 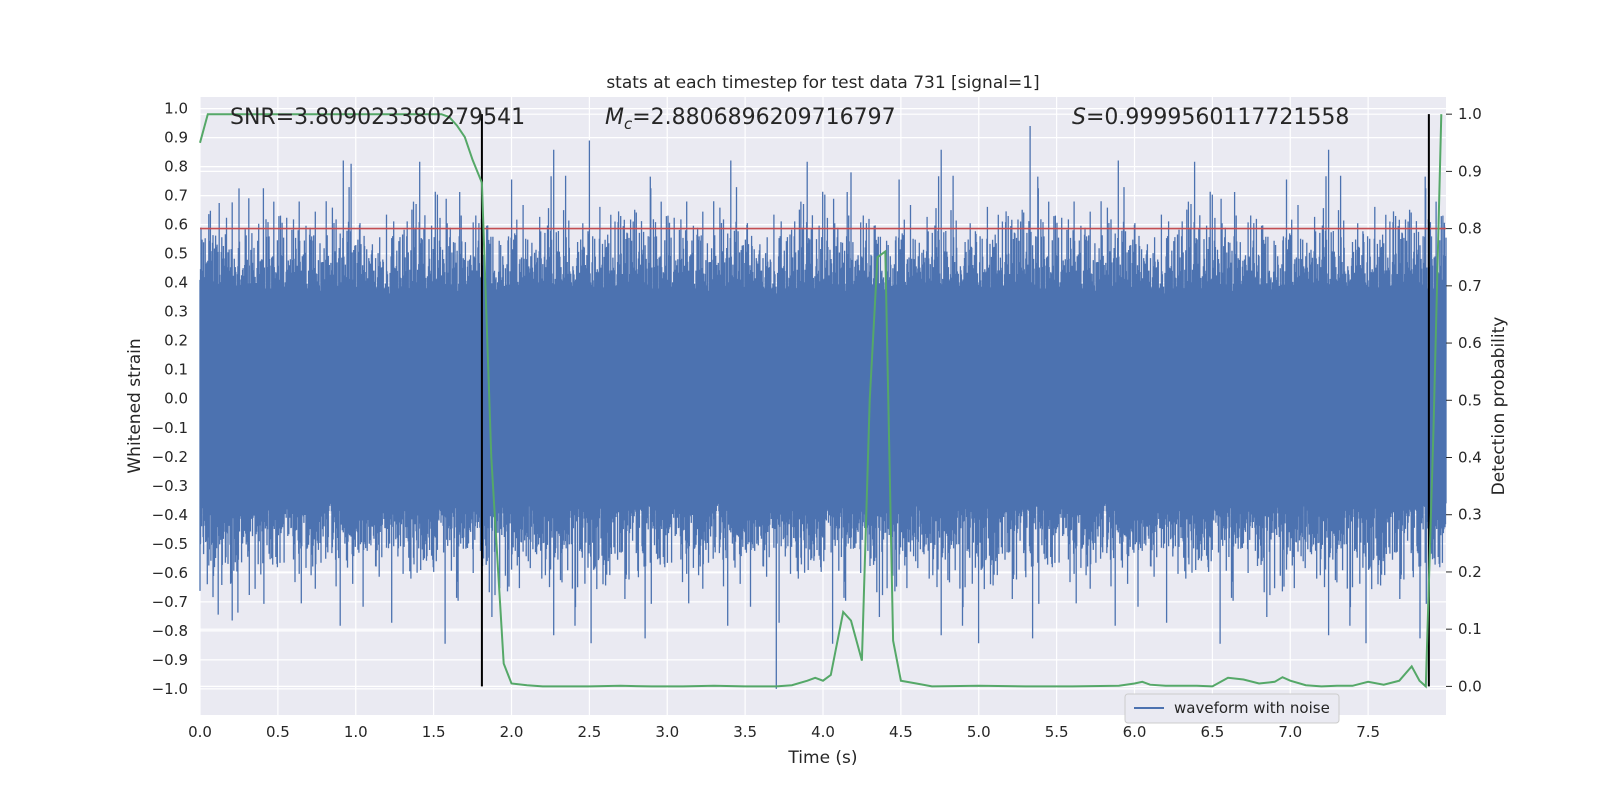 What do you see at coordinates (200, 732) in the screenshot?
I see `x-tick-label: 0.0` at bounding box center [200, 732].